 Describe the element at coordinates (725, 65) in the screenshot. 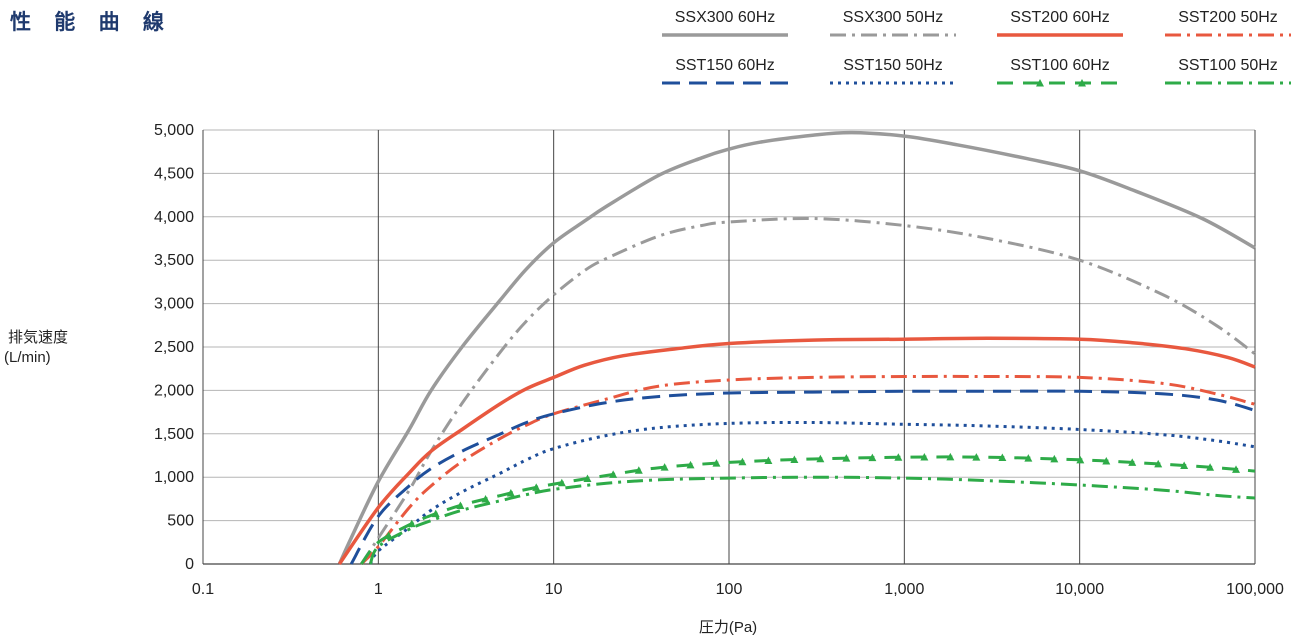

I see `legend-label: SST150 60Hz` at that location.